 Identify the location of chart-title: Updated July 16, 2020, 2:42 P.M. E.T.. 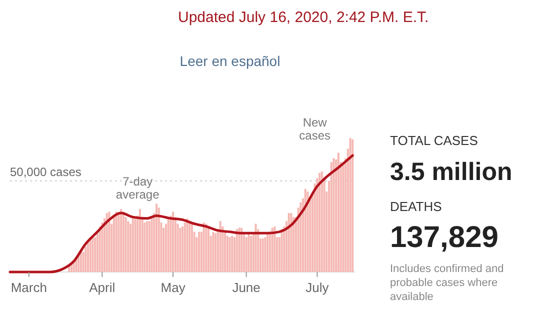
(303, 17).